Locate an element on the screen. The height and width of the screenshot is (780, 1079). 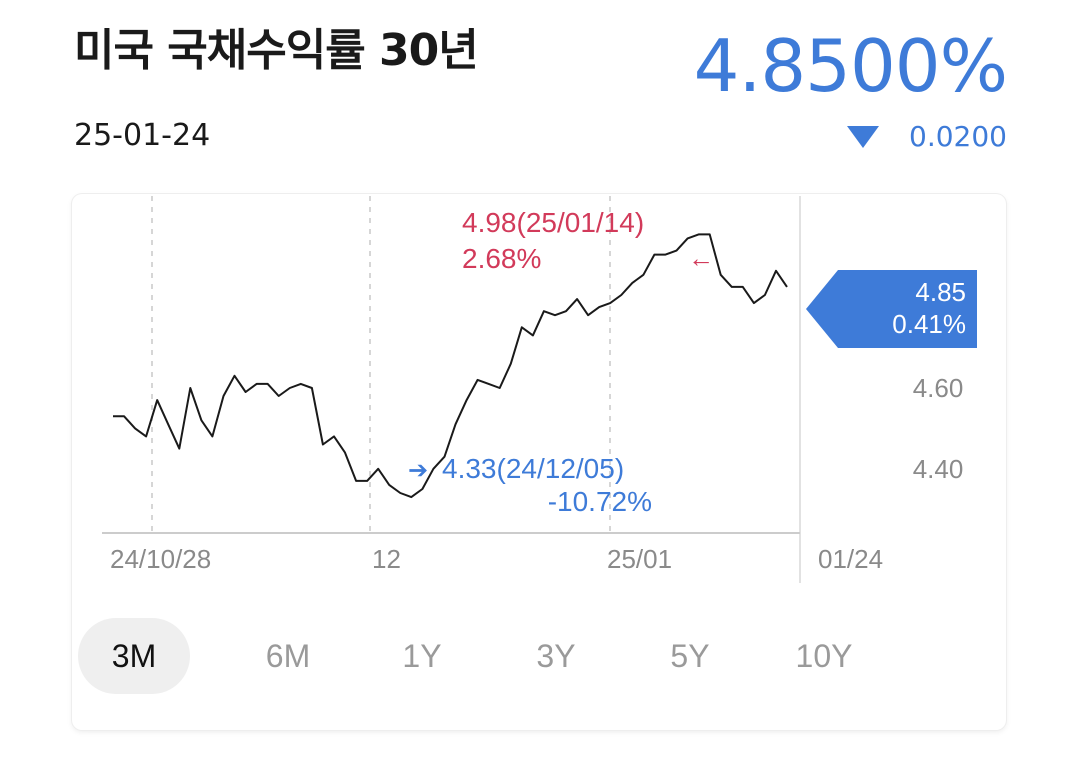
high-arrow-icon: ← is located at coordinates (701, 258).